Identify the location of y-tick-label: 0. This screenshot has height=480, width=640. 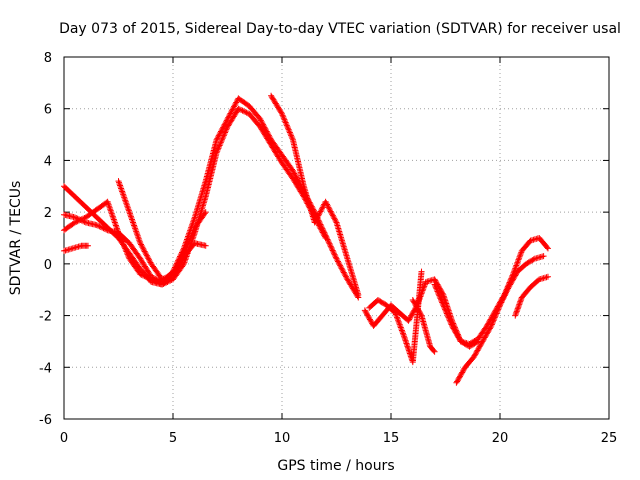
(48, 265).